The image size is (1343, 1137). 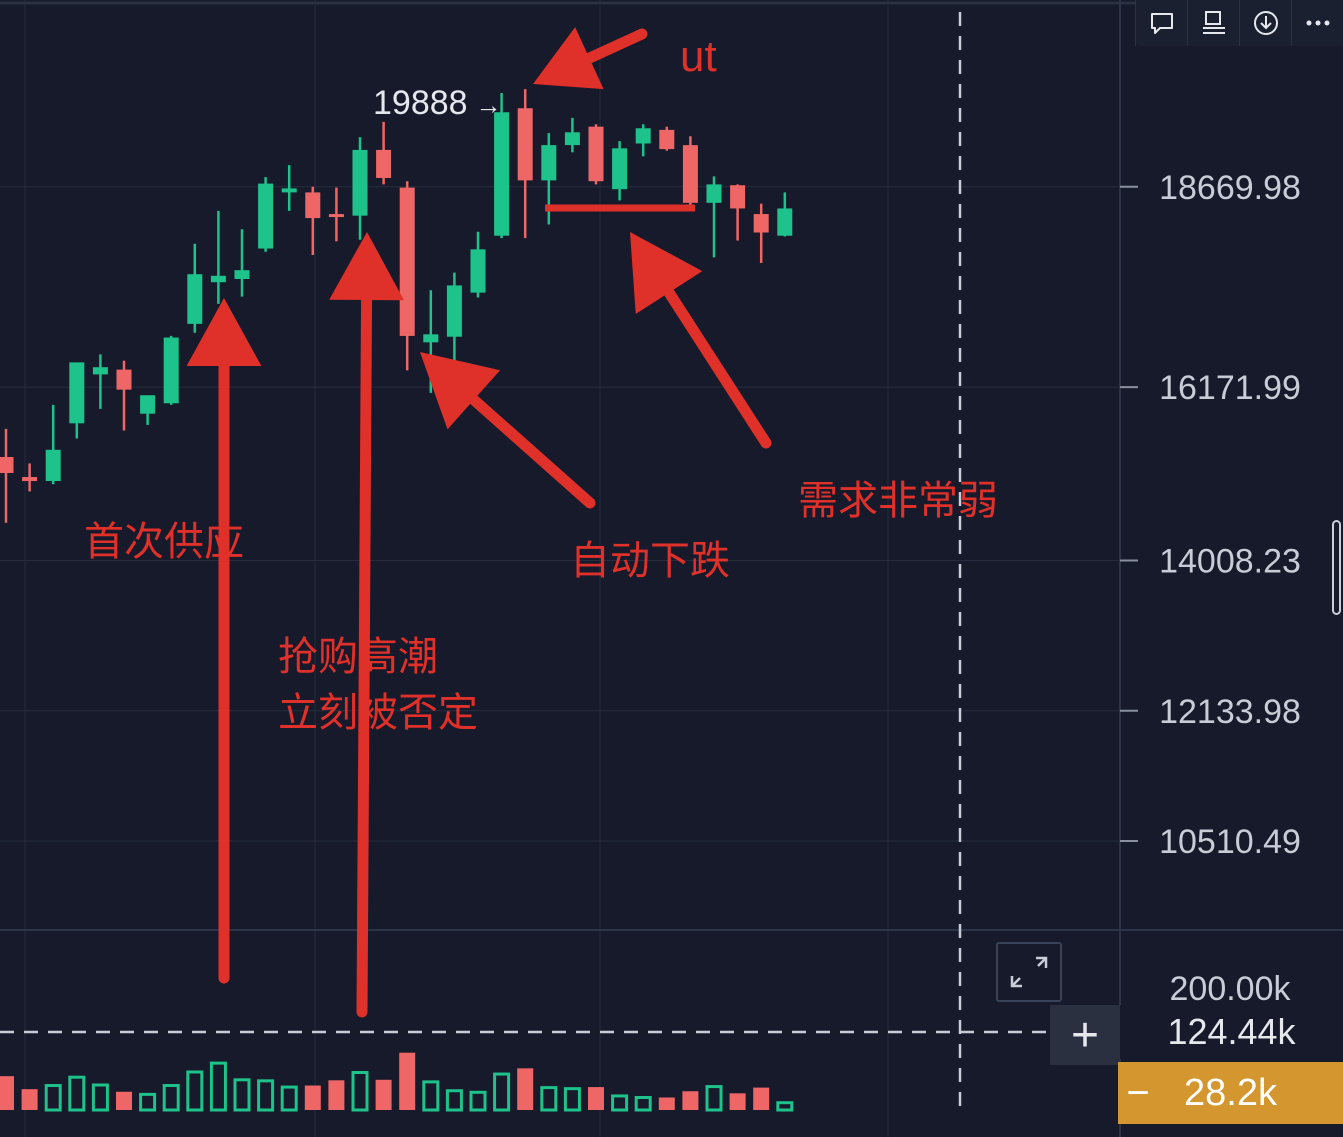 What do you see at coordinates (1085, 1035) in the screenshot?
I see `add-button: +` at bounding box center [1085, 1035].